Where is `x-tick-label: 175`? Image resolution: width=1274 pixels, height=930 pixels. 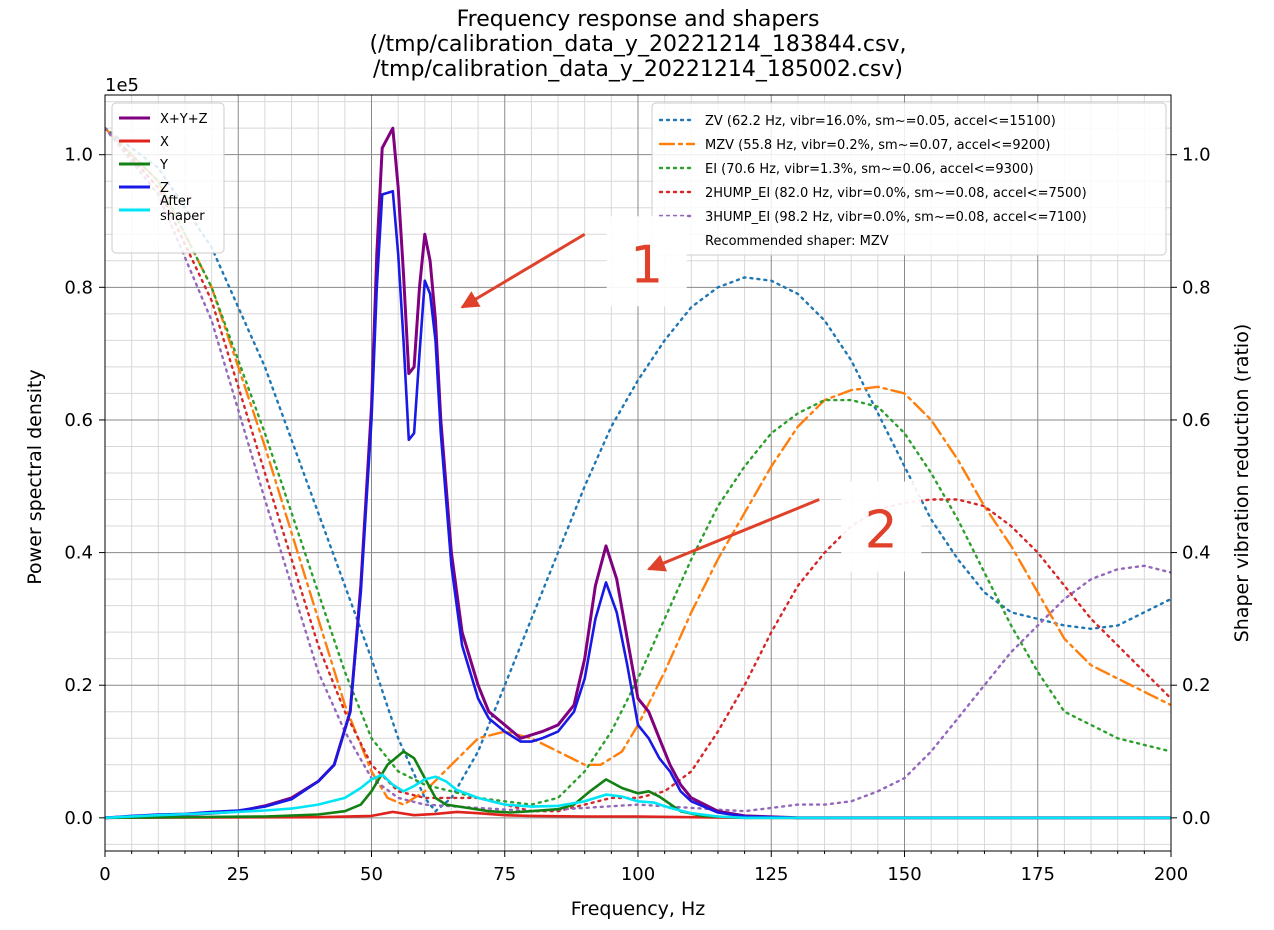
x-tick-label: 175 is located at coordinates (1038, 874).